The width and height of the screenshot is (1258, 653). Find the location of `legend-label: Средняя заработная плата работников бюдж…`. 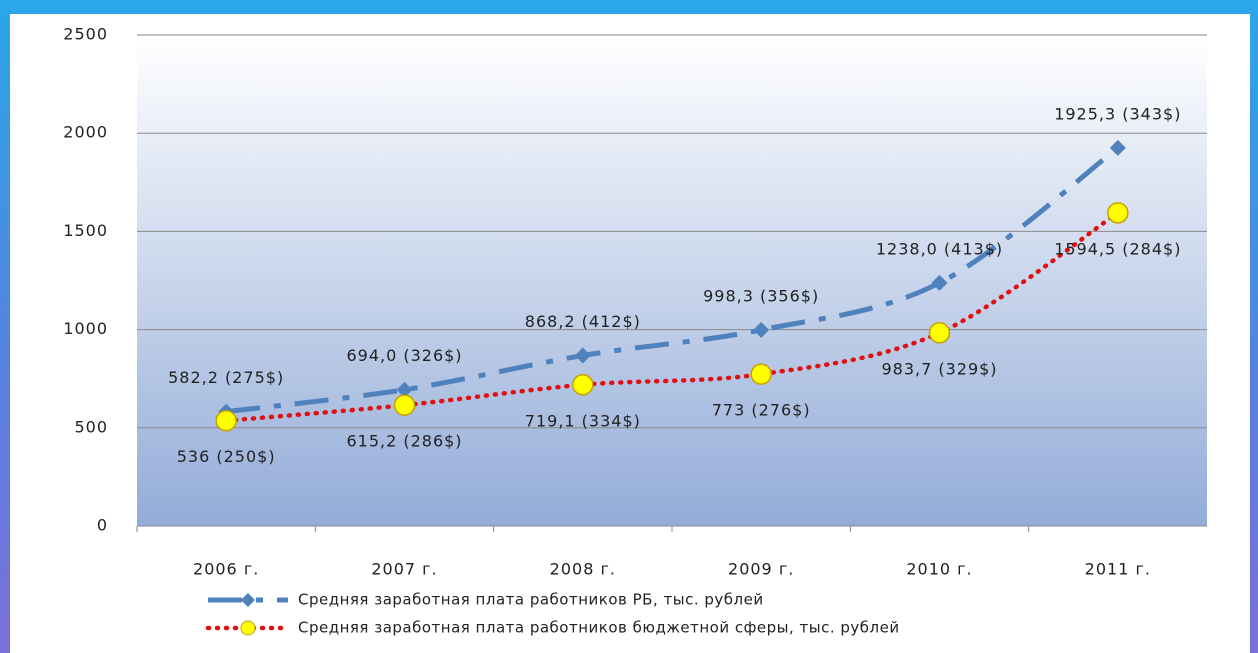

legend-label: Средняя заработная плата работников бюдж… is located at coordinates (599, 628).